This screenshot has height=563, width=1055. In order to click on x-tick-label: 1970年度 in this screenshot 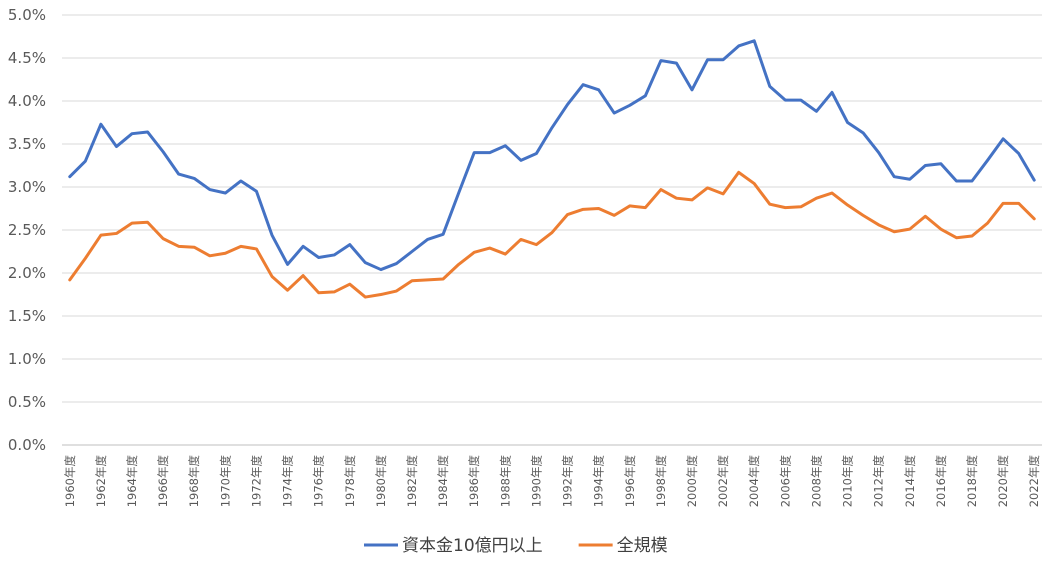, I will do `click(225, 481)`.